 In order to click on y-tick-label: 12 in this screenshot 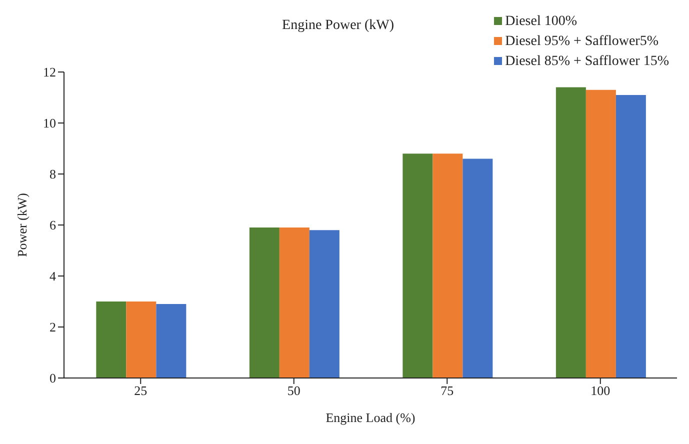, I will do `click(49, 72)`.